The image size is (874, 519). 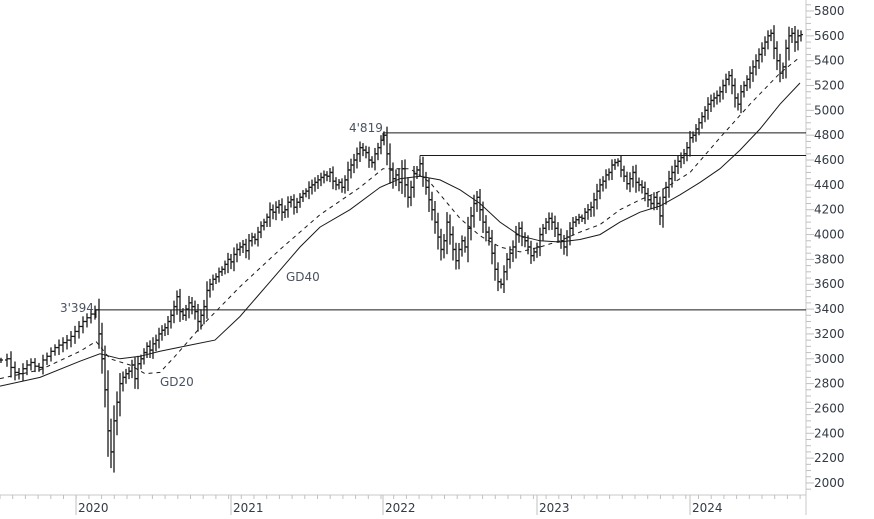 I want to click on gd40-label: GD40, so click(x=303, y=277).